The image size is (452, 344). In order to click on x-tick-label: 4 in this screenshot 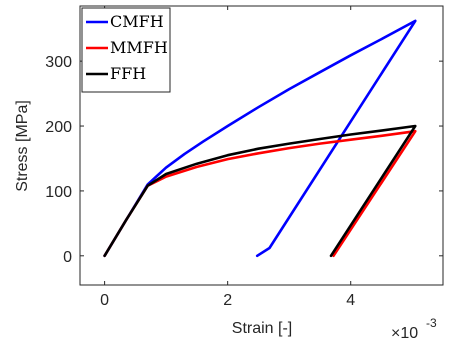, I will do `click(350, 300)`.